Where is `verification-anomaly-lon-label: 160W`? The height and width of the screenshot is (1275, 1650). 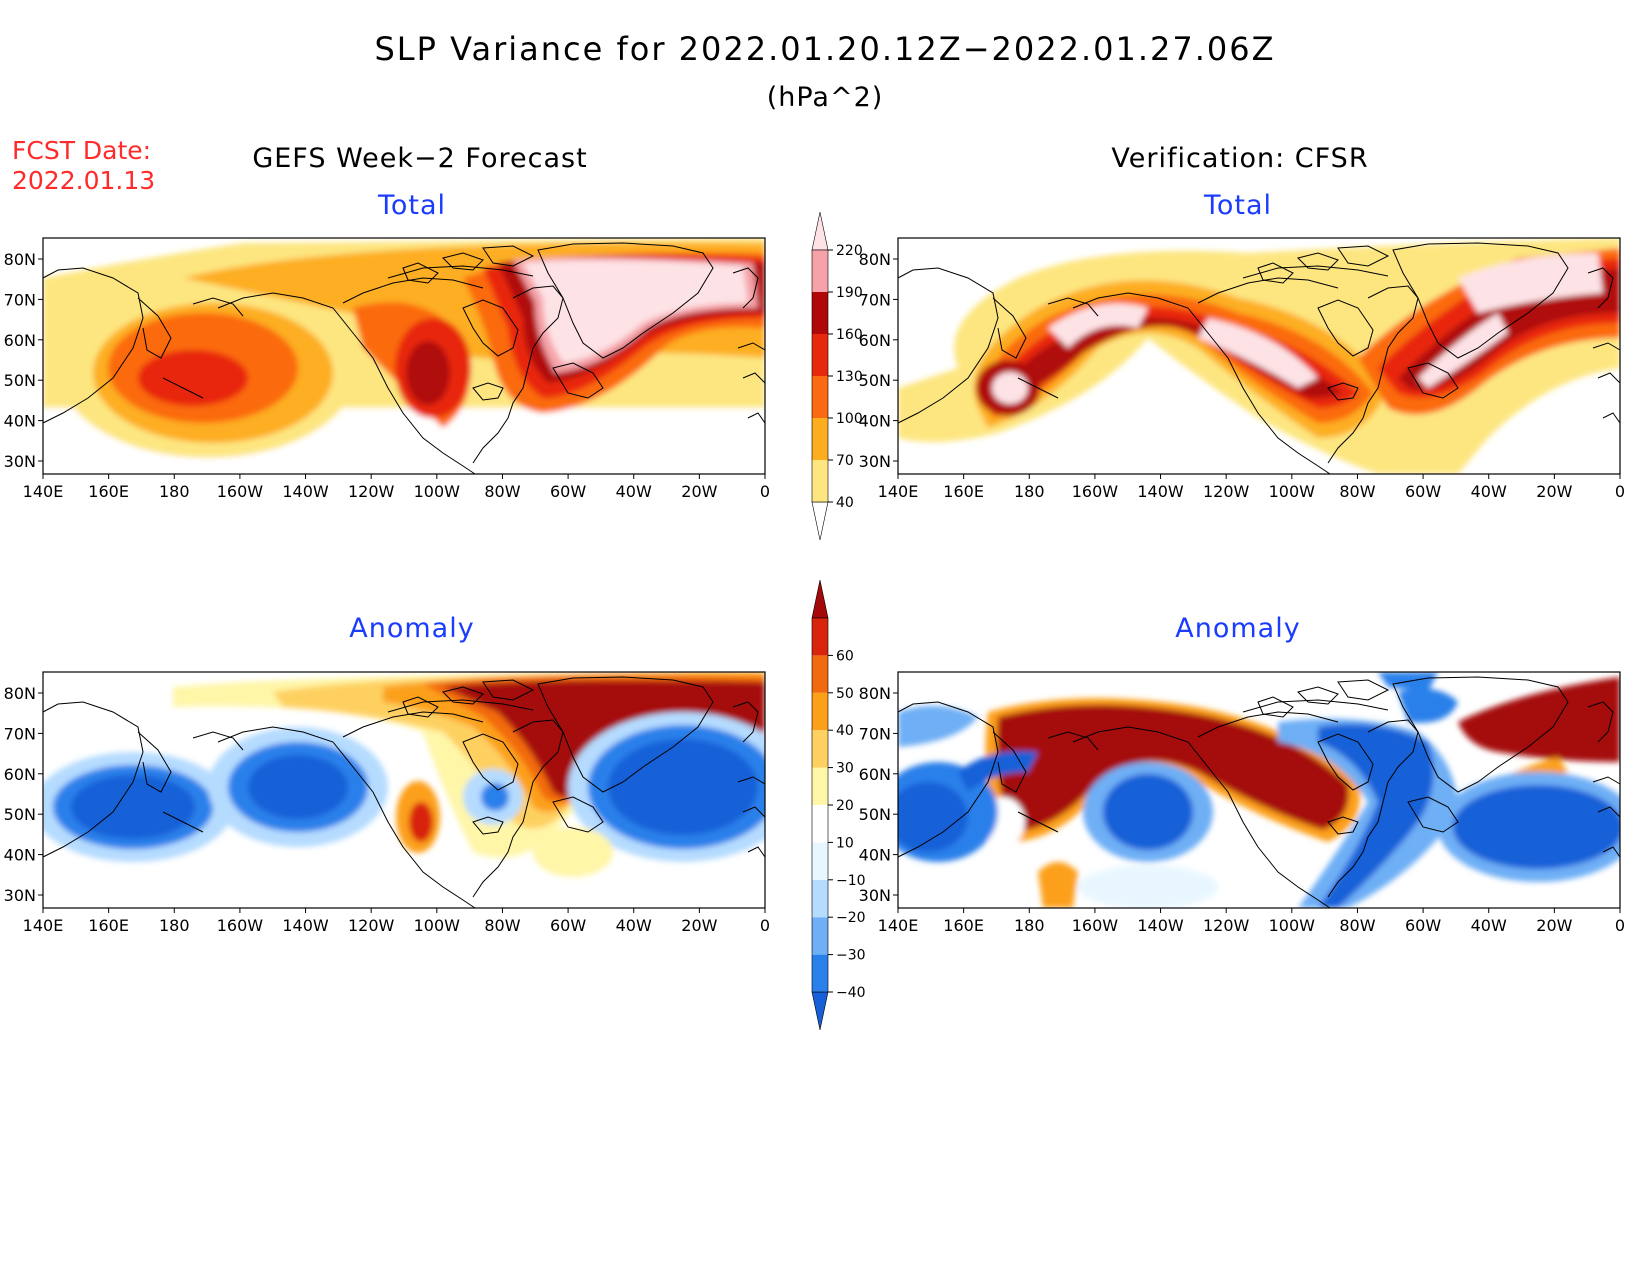
verification-anomaly-lon-label: 160W is located at coordinates (1095, 925).